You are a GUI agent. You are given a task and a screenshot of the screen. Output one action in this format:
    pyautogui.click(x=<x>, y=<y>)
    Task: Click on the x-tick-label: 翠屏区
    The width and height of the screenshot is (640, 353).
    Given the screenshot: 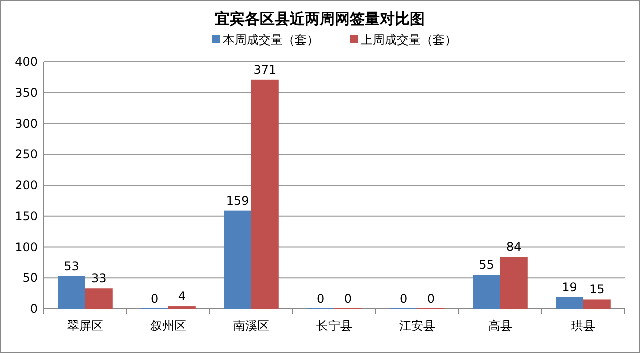 What is the action you would take?
    pyautogui.click(x=86, y=326)
    